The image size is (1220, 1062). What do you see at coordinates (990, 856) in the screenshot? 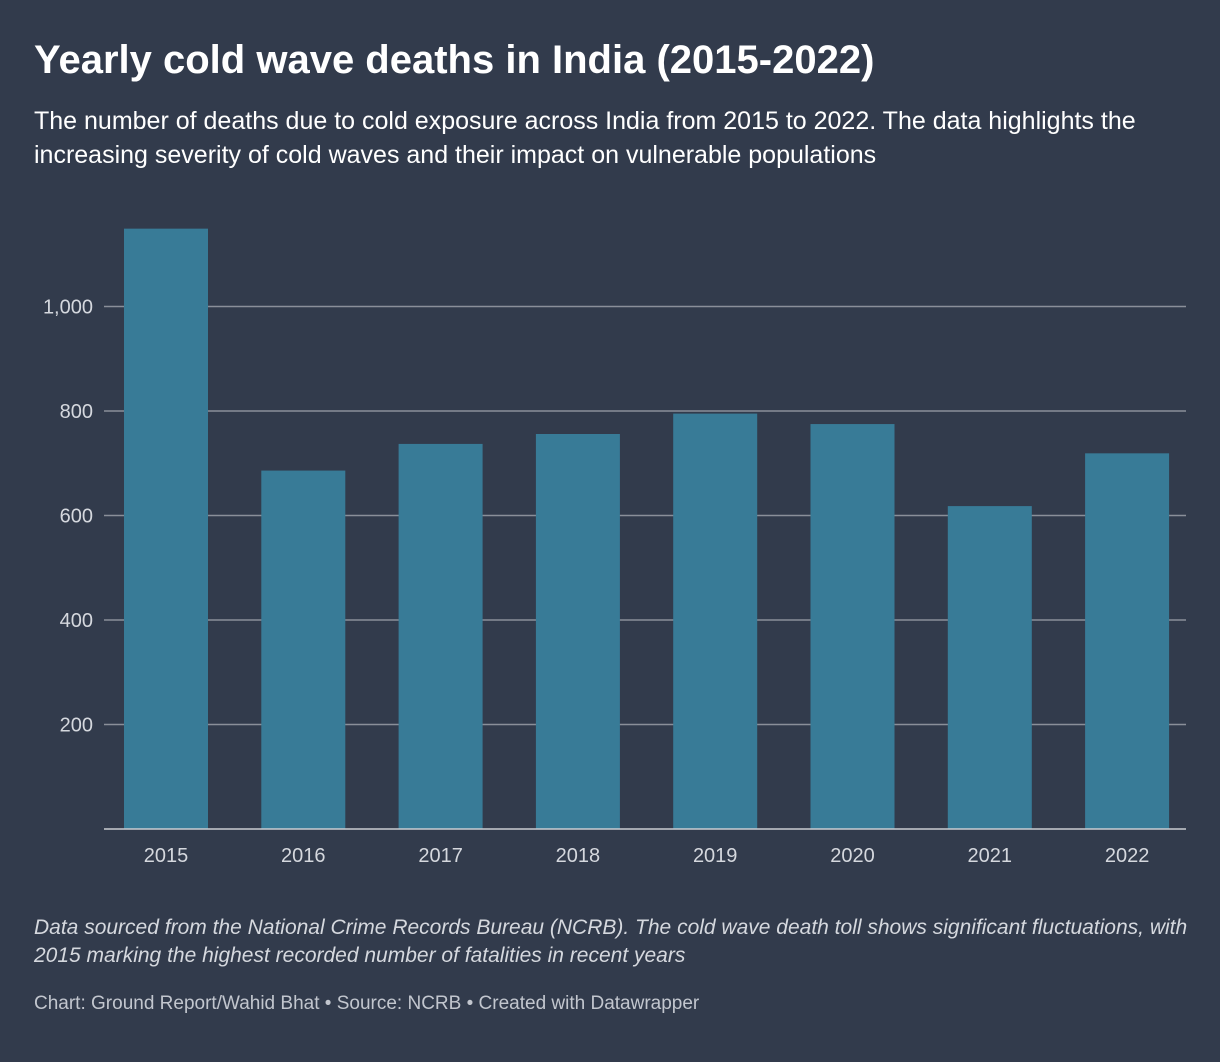
I see `x-tick-label: 2021` at bounding box center [990, 856].